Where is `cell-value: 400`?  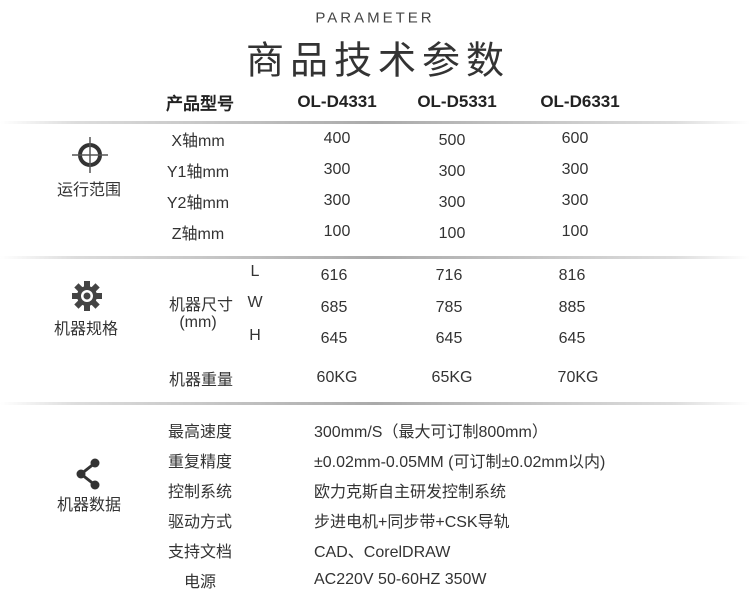 cell-value: 400 is located at coordinates (337, 138).